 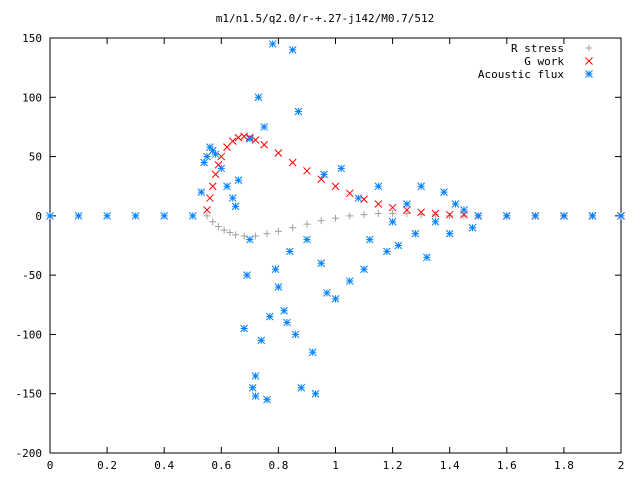 I want to click on y-tick-label: -50, so click(x=32, y=275).